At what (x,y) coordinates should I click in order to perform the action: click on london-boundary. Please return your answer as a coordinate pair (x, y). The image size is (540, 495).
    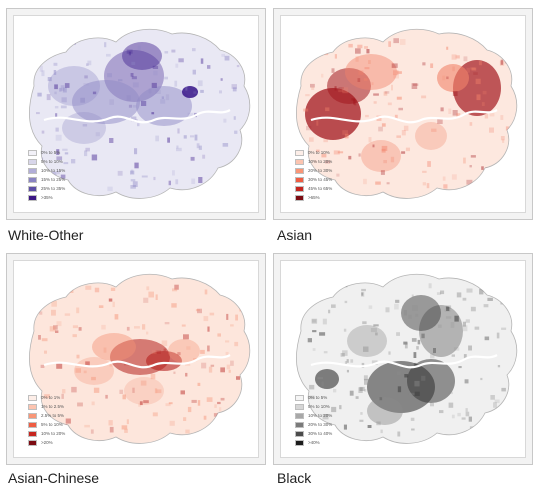
    Looking at the image, I should click on (407, 358).